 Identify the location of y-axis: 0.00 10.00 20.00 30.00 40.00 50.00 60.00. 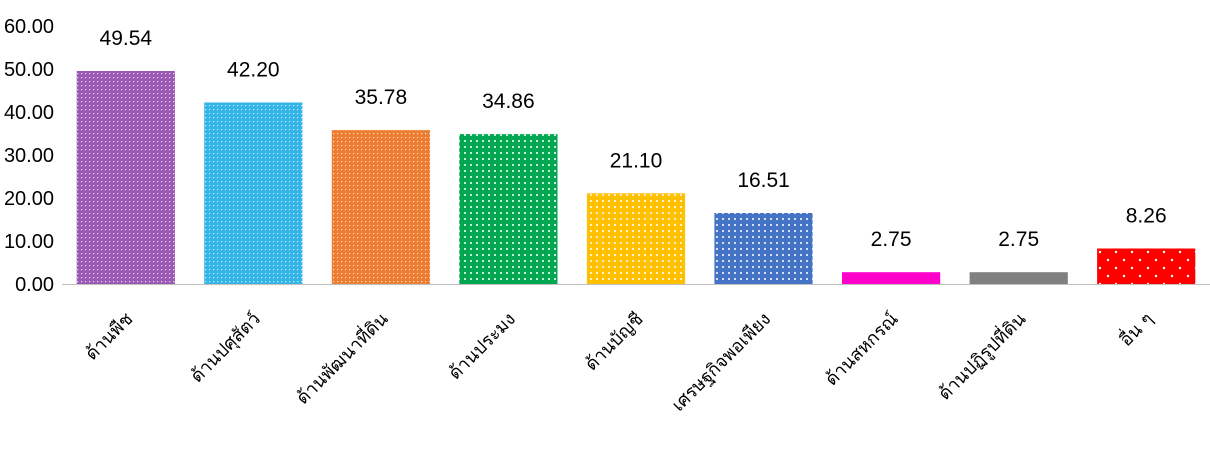
(29, 156).